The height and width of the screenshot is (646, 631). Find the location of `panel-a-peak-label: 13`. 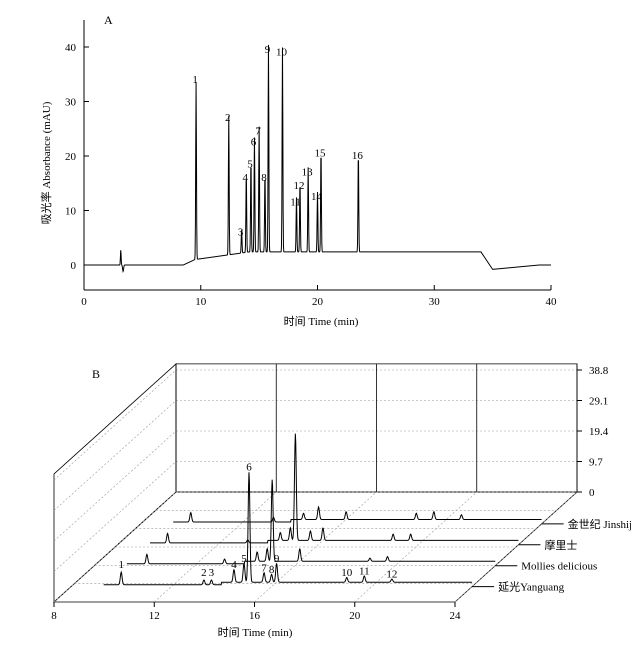

panel-a-peak-label: 13 is located at coordinates (308, 173).